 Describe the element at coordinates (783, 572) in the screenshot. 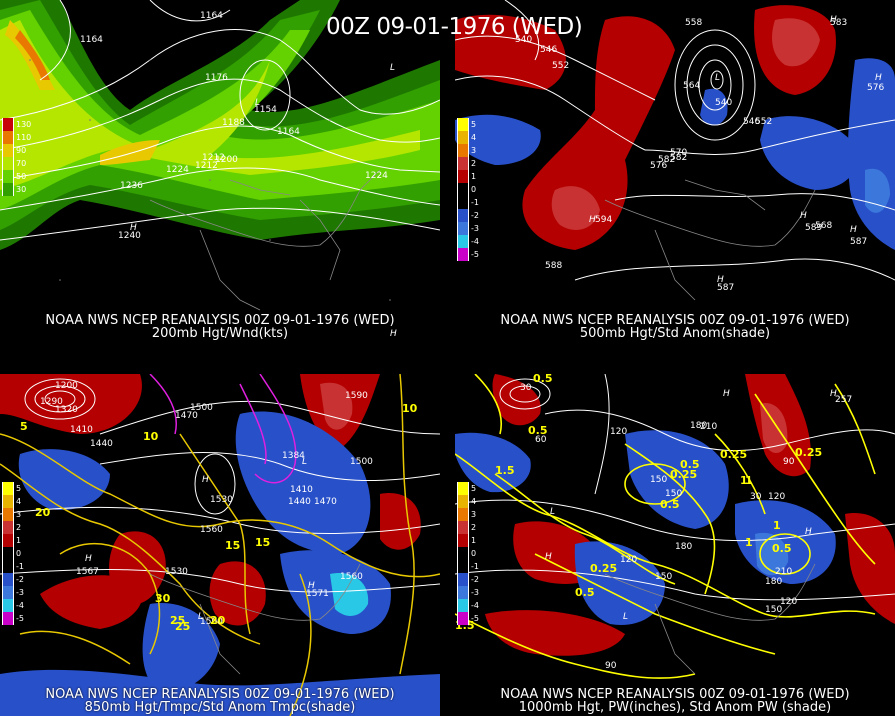

I see `contour-label: 210` at that location.